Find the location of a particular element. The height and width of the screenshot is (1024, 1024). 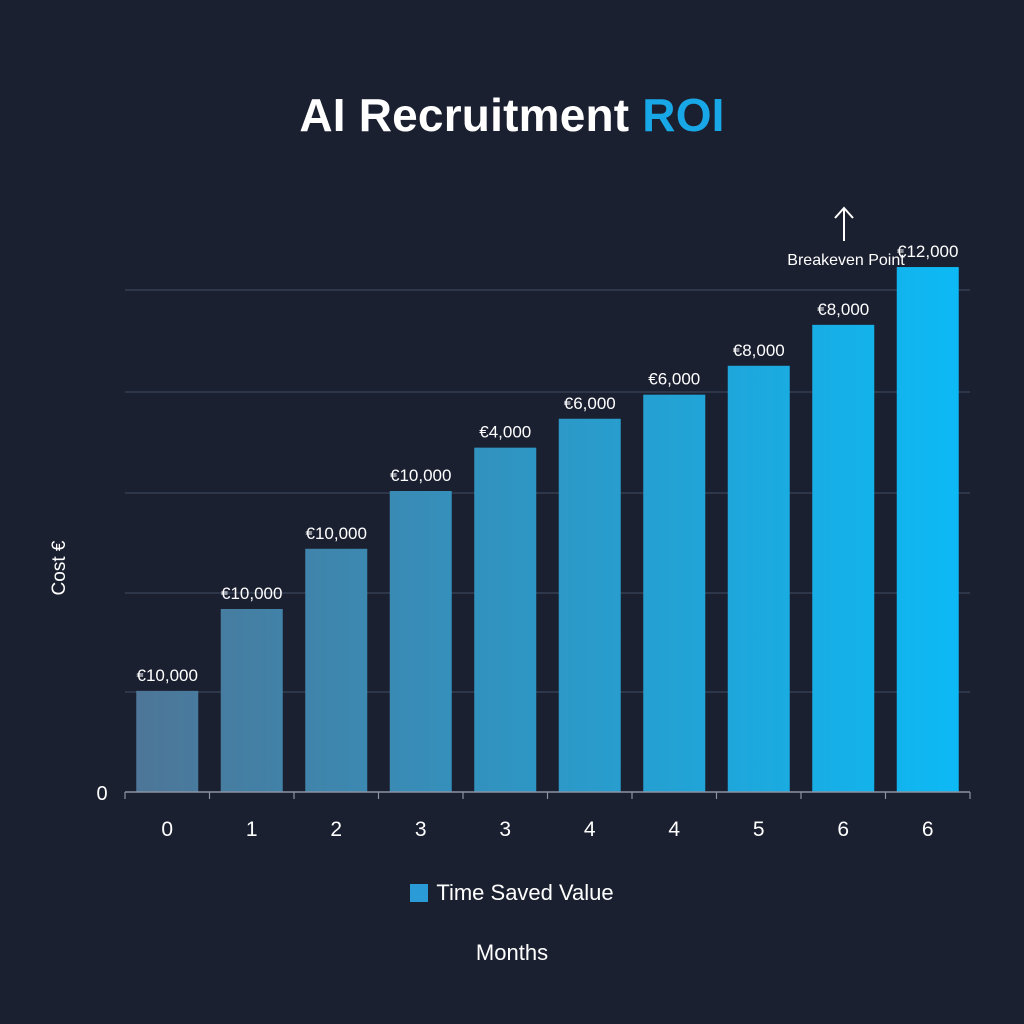

x-axis: 0 0 1 2 3 3 4 4 5 6 6 is located at coordinates (533, 812).